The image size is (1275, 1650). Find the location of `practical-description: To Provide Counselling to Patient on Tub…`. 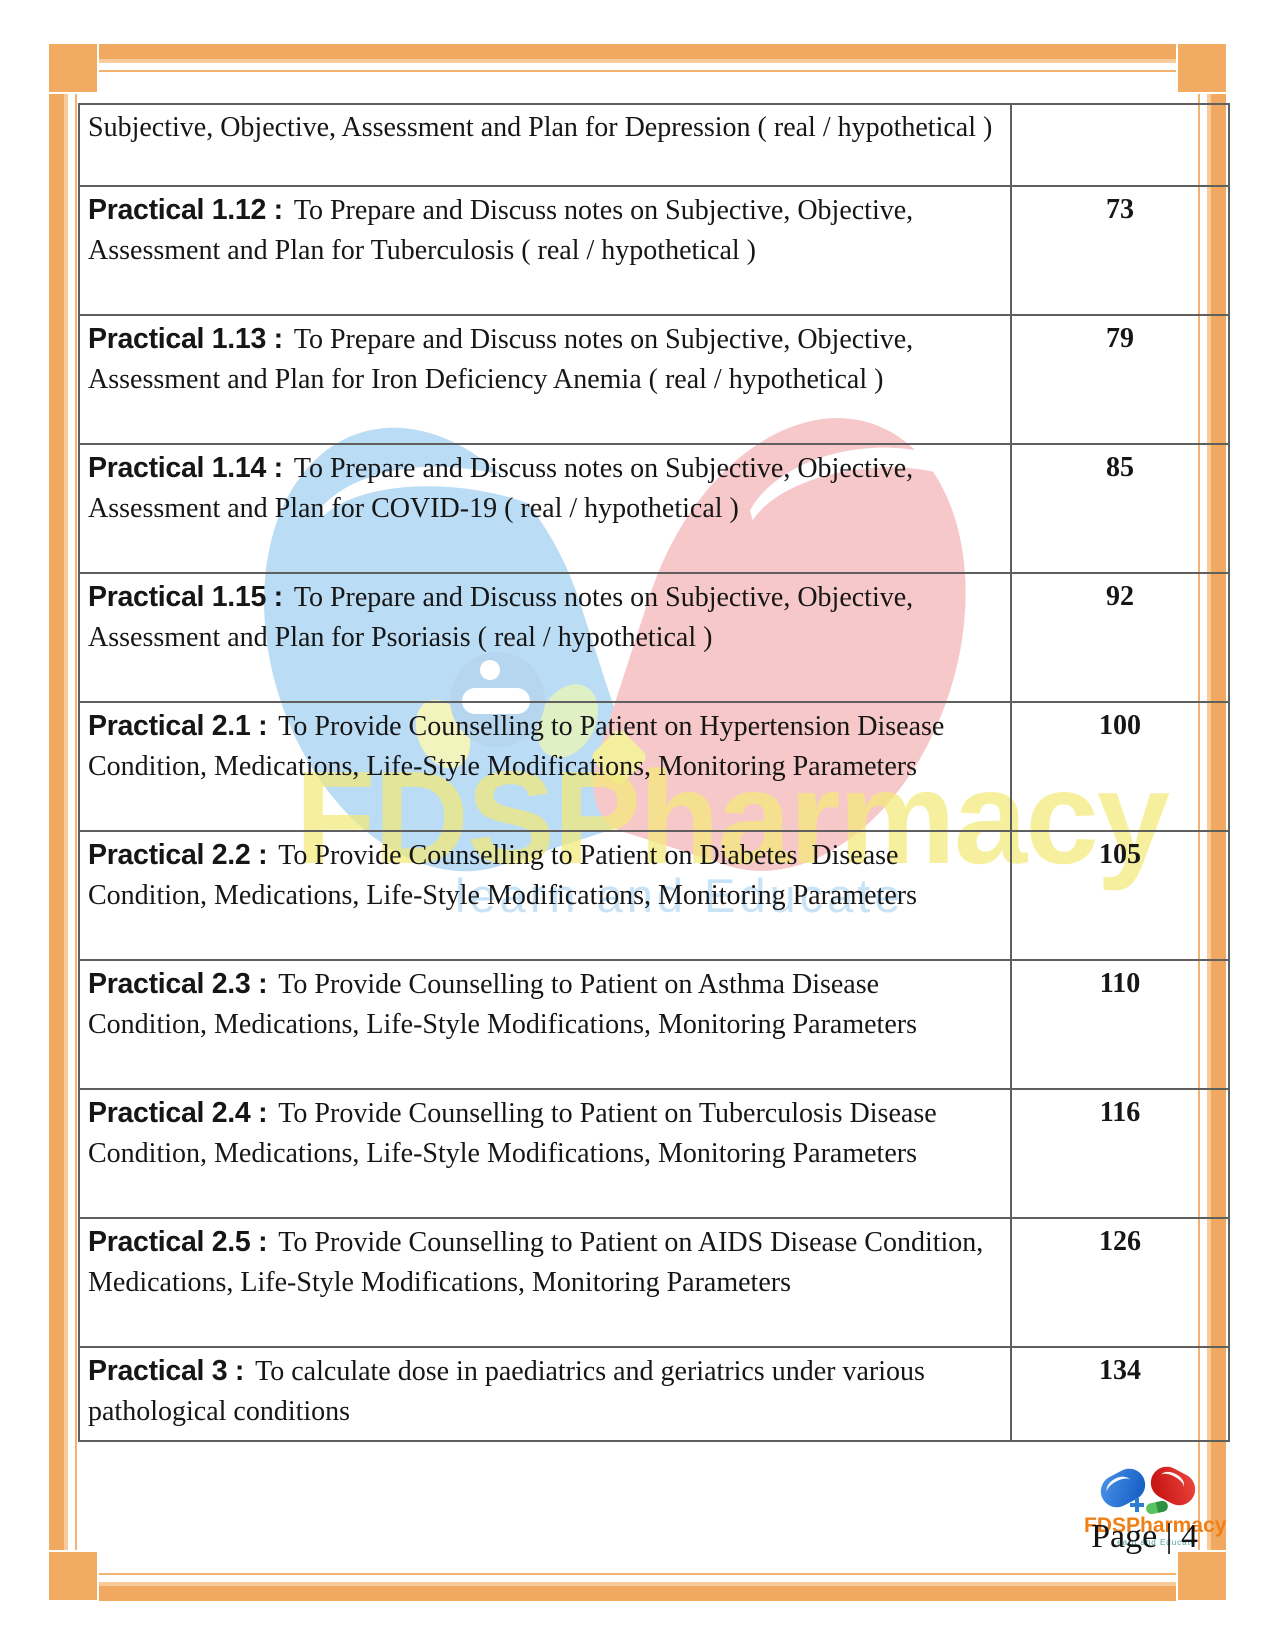

practical-description: To Provide Counselling to Patient on Tub… is located at coordinates (512, 1133).